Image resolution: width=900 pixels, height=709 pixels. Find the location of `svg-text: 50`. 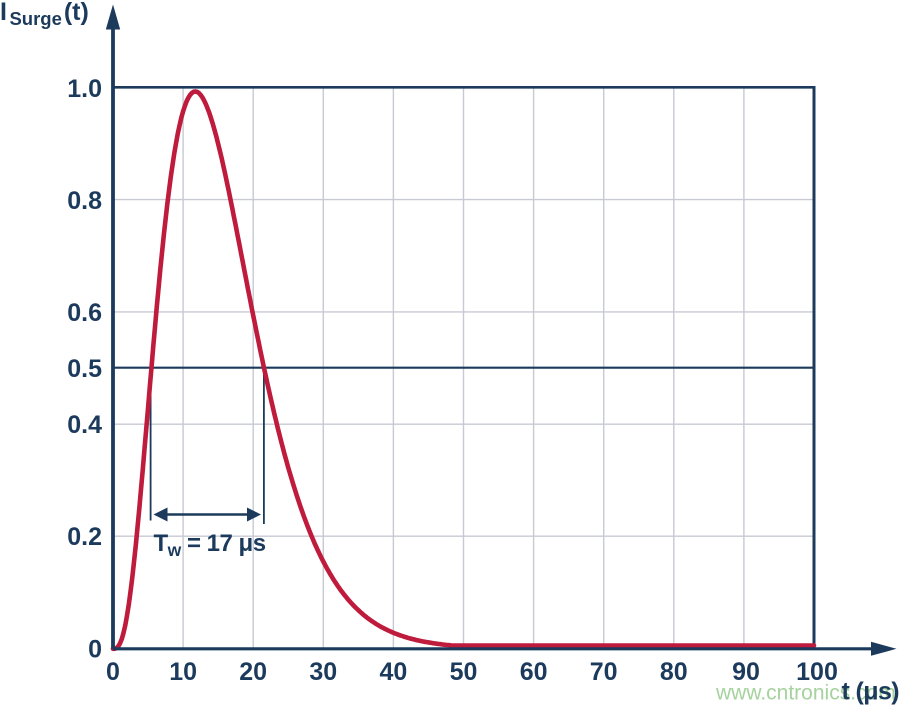

svg-text: 50 is located at coordinates (464, 672).